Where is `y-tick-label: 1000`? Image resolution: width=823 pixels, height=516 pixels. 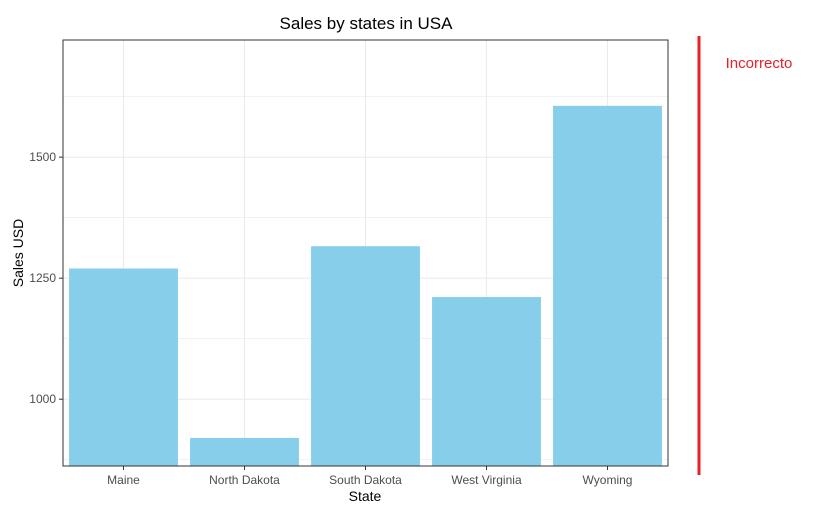
y-tick-label: 1000 is located at coordinates (42, 399).